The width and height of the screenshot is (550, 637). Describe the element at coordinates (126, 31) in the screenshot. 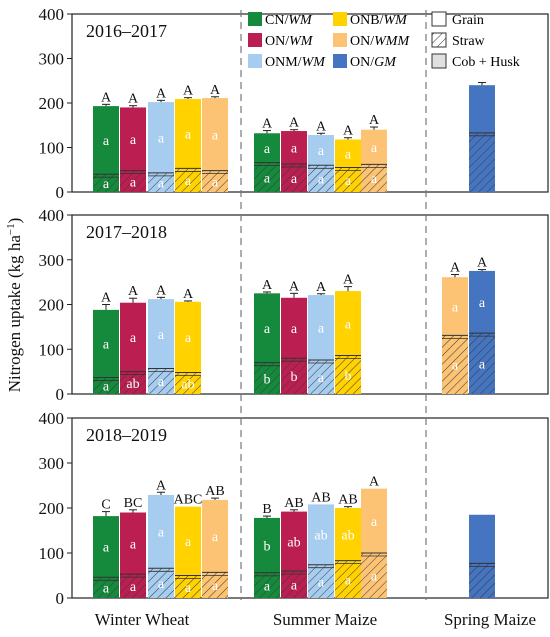

I see `panel-title: 2016–2017` at that location.